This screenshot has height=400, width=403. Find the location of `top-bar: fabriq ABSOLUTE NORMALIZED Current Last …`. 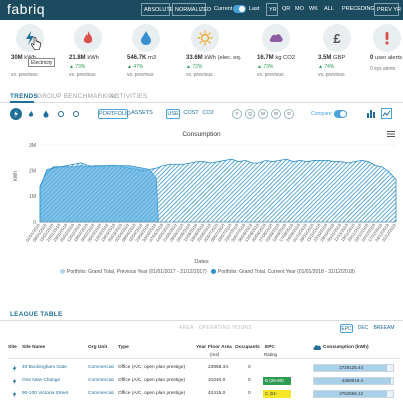

top-bar: fabriq ABSOLUTE NORMALIZED Current Last … is located at coordinates (201, 10).